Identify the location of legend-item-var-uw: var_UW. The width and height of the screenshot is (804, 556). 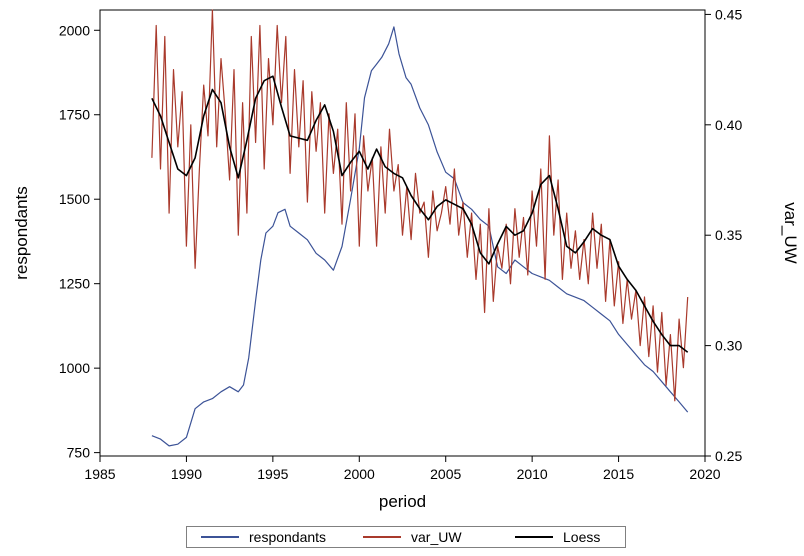
(412, 537).